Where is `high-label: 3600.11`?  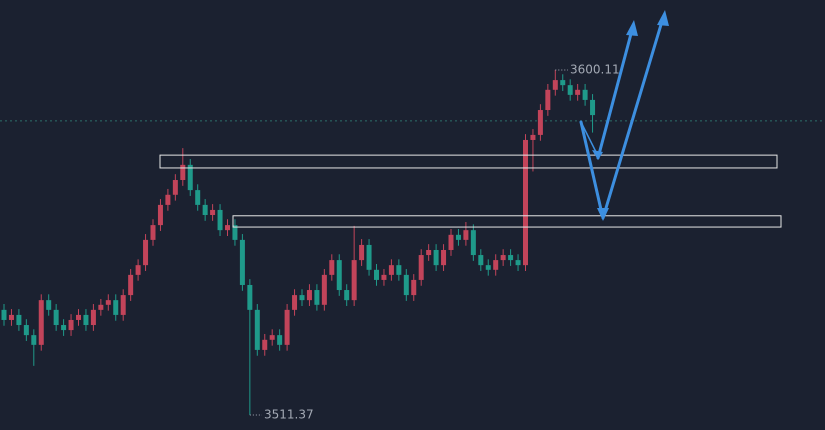 high-label: 3600.11 is located at coordinates (595, 69).